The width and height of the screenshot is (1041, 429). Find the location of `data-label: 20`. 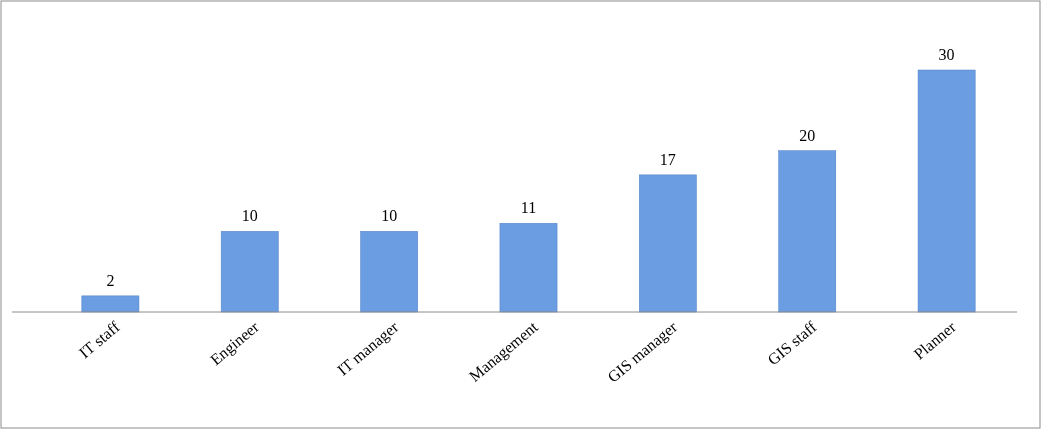

data-label: 20 is located at coordinates (807, 135).